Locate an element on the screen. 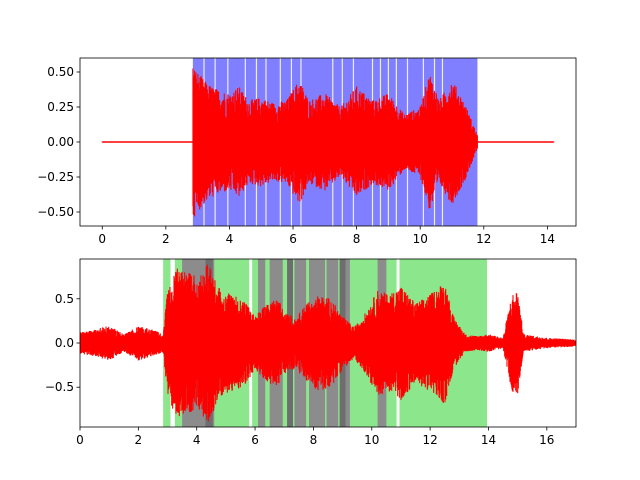  y-tick-label: −0.5 is located at coordinates (59, 387).